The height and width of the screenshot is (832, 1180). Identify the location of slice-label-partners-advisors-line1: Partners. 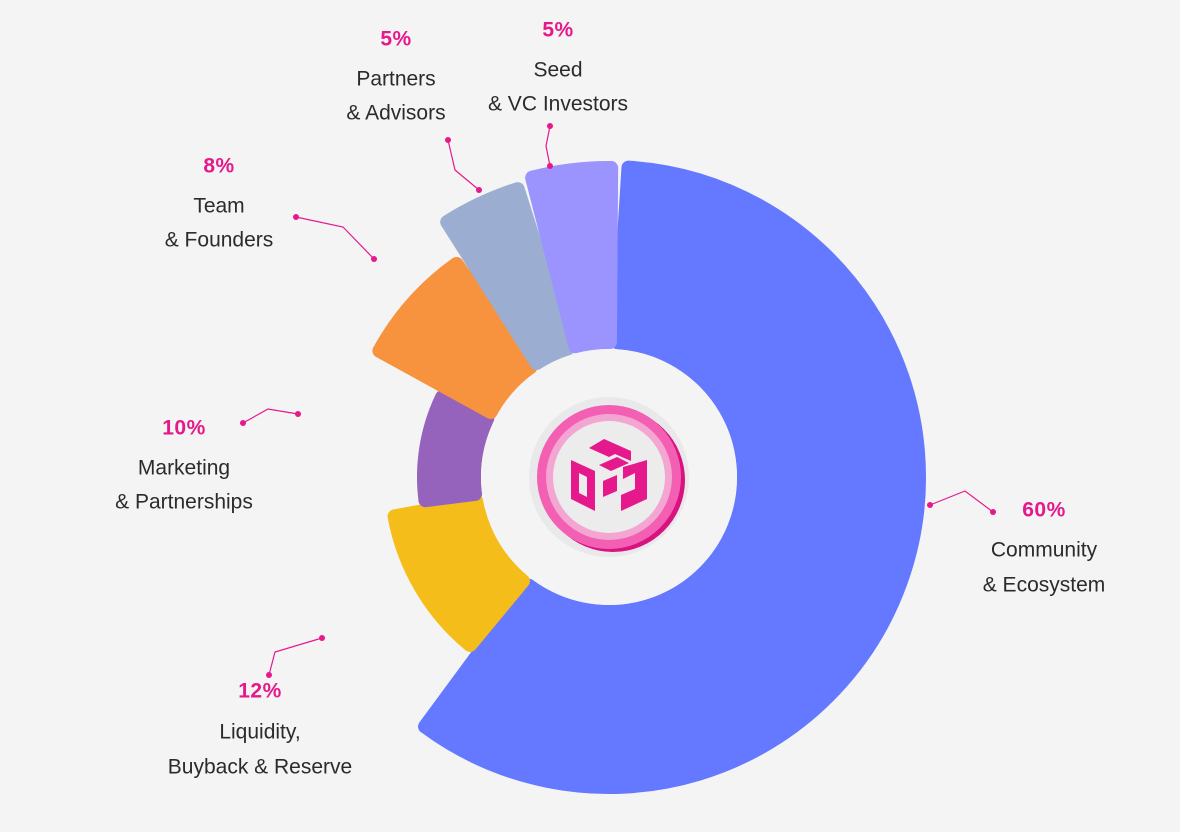
(395, 79).